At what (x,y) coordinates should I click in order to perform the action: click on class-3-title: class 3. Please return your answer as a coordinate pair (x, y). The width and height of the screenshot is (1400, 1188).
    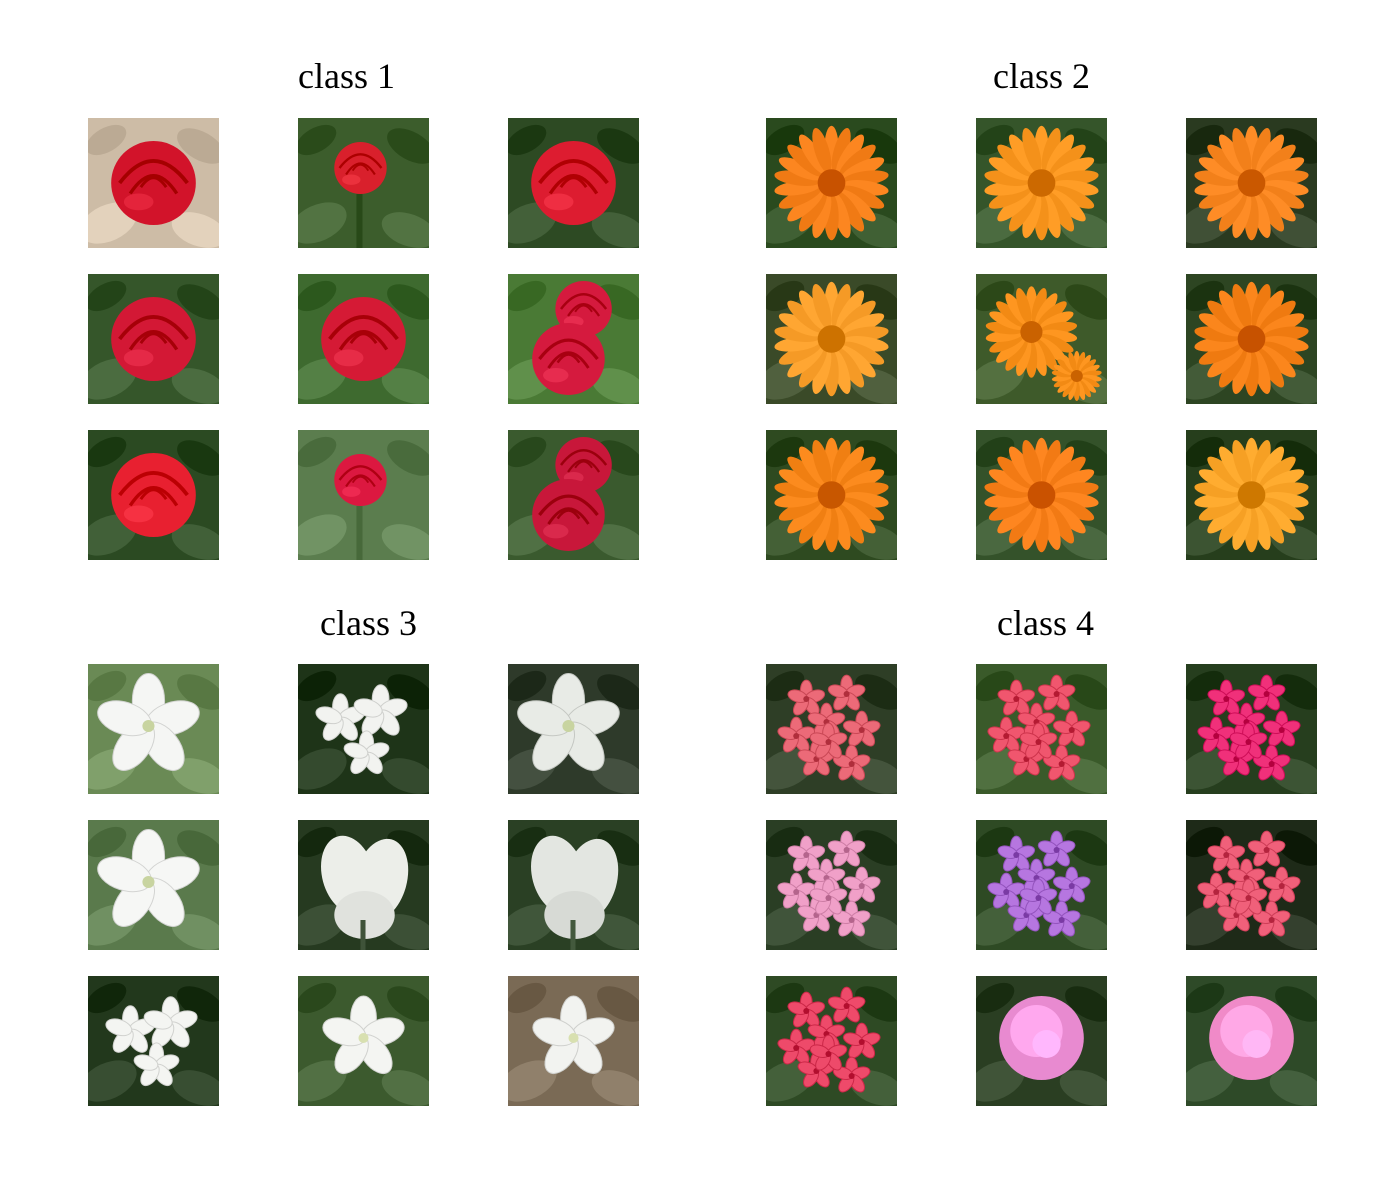
    Looking at the image, I should click on (368, 623).